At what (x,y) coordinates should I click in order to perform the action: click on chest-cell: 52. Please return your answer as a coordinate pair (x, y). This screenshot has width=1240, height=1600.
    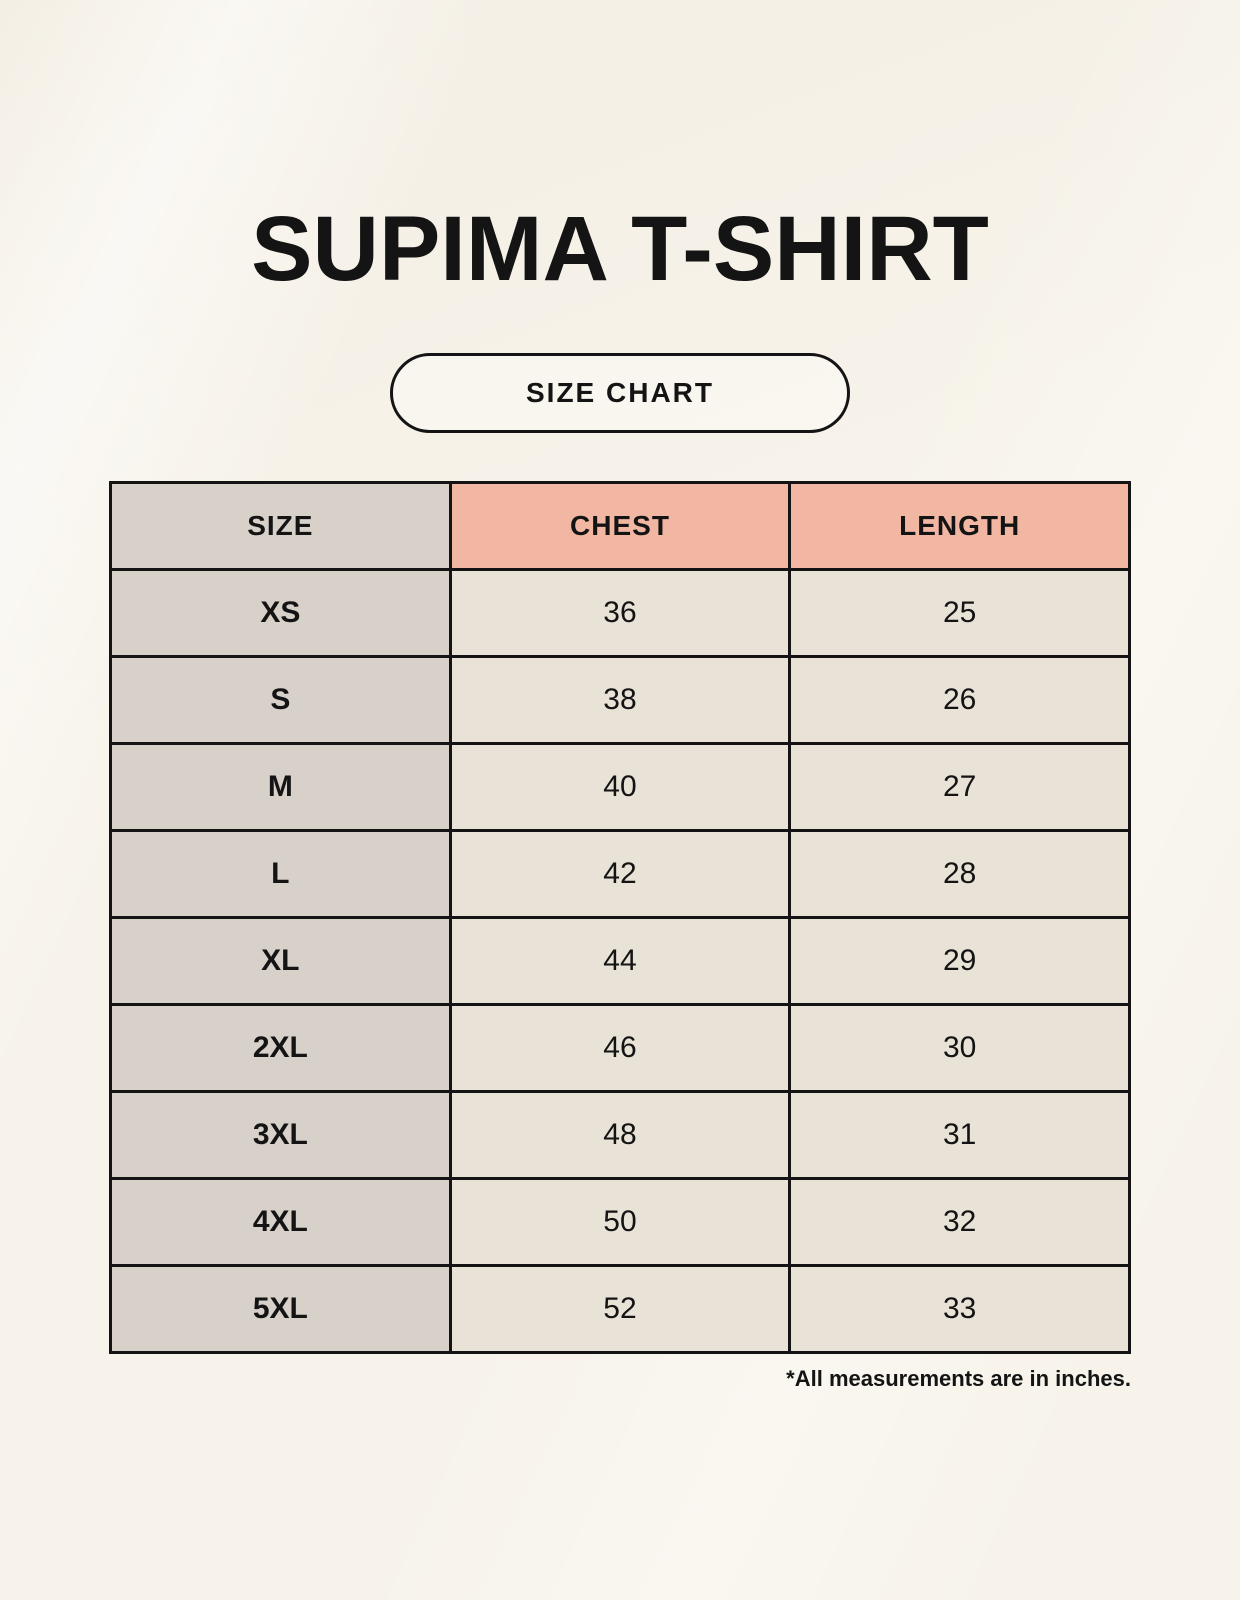
    Looking at the image, I should click on (620, 1309).